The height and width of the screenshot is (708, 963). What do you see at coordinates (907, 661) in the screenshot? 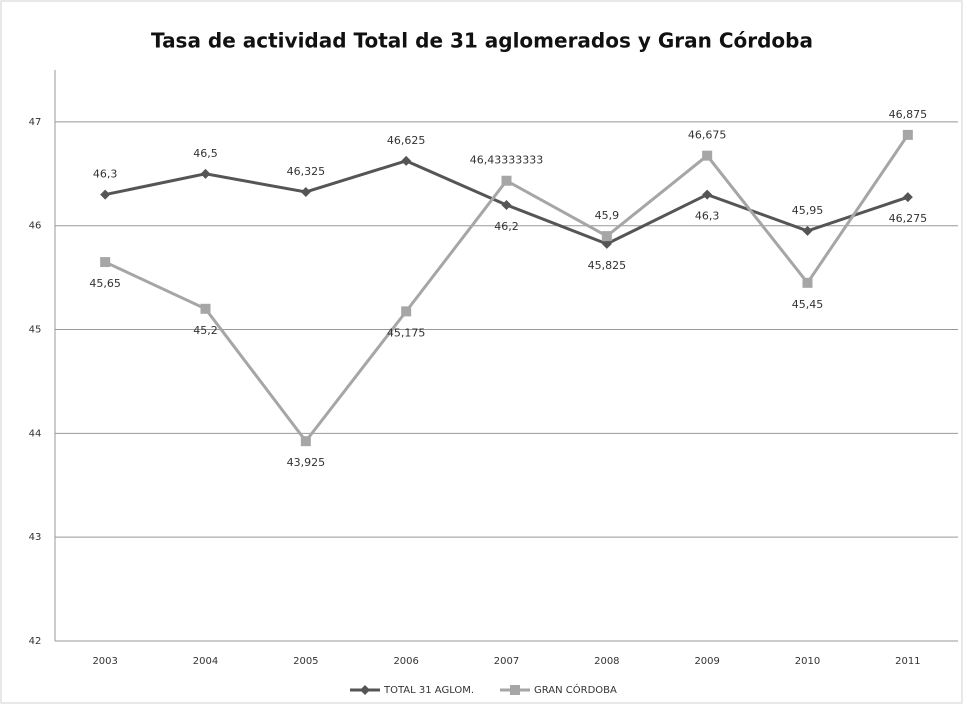
I see `x-tick-label: 2011` at bounding box center [907, 661].